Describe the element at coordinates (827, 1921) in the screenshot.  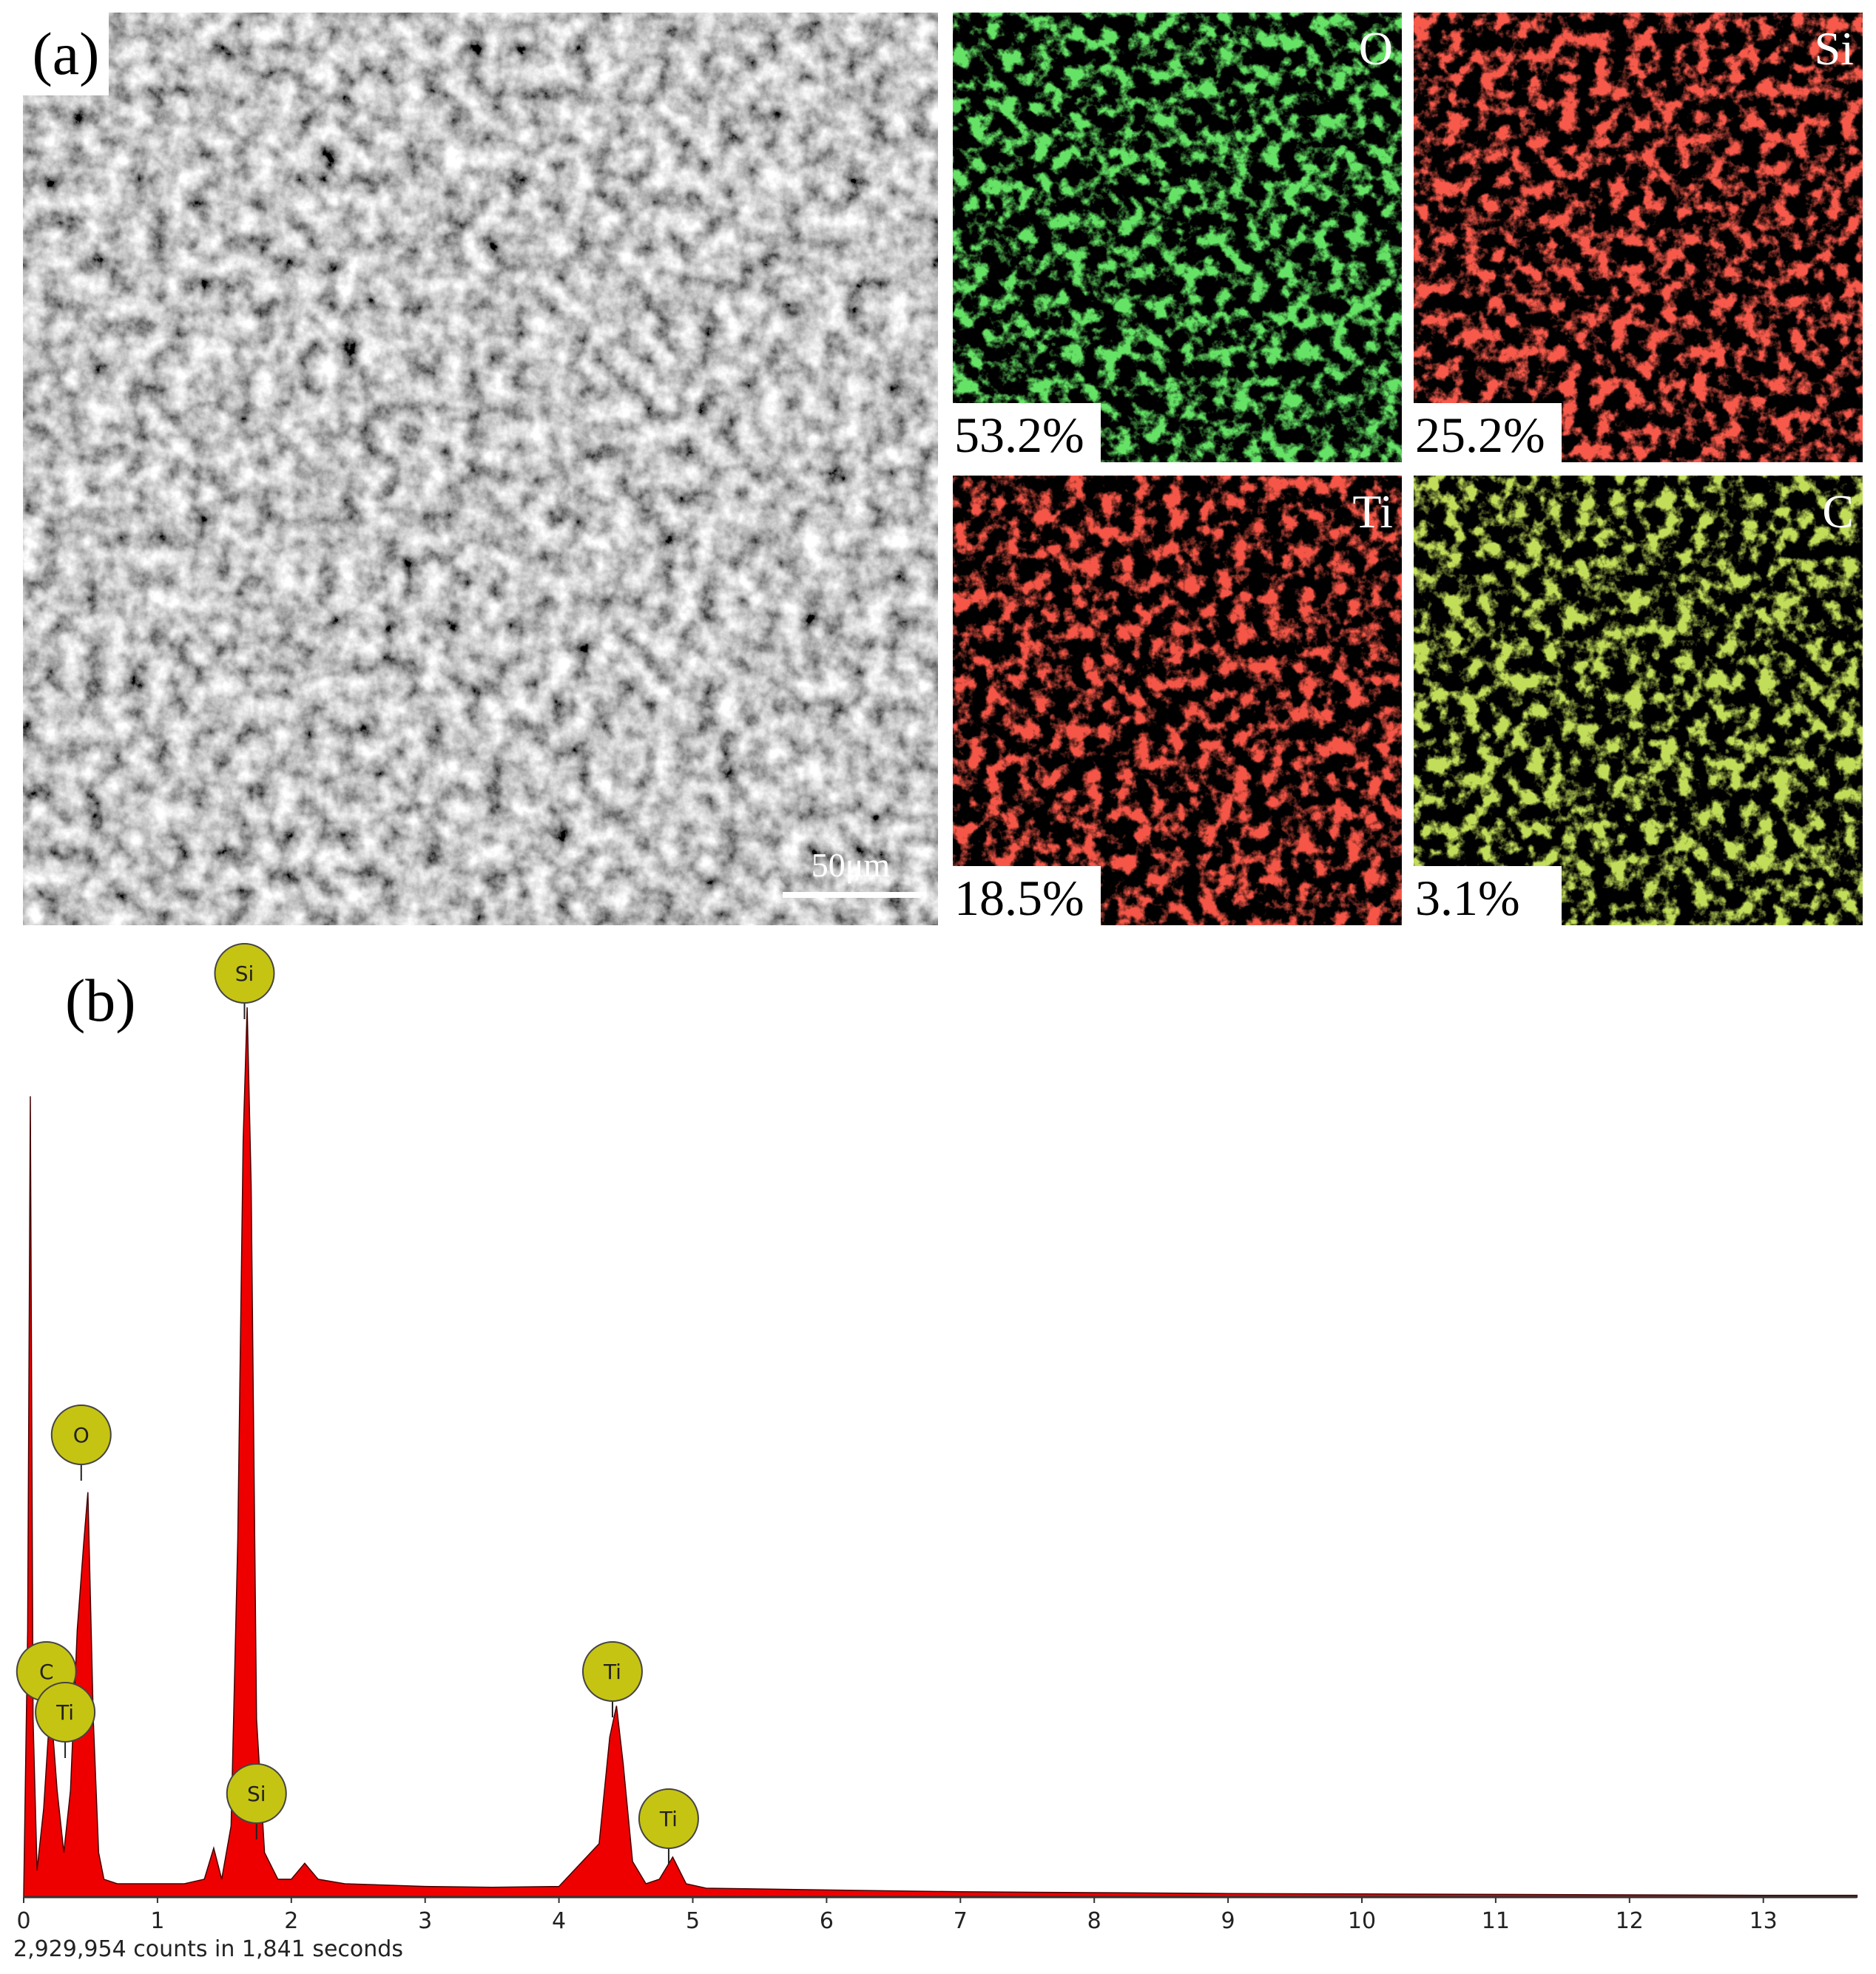
I see `x-tick-label: 6` at that location.